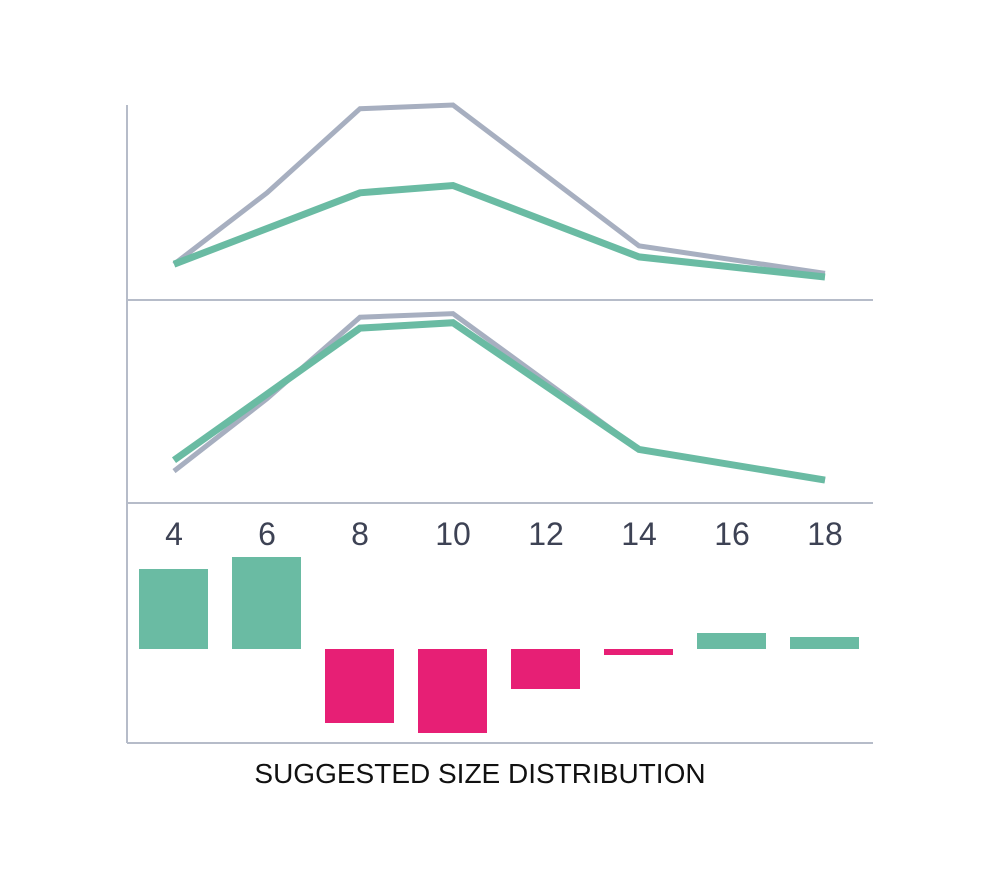 Image resolution: width=1000 pixels, height=895 pixels. What do you see at coordinates (360, 534) in the screenshot?
I see `x-tick-label-8: 8` at bounding box center [360, 534].